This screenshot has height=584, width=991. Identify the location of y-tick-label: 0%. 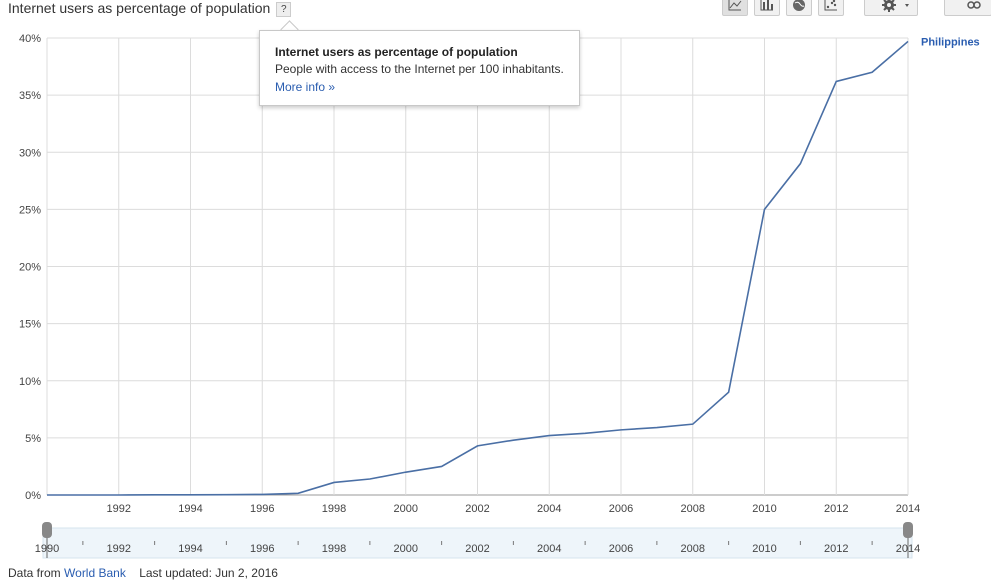
(33, 496).